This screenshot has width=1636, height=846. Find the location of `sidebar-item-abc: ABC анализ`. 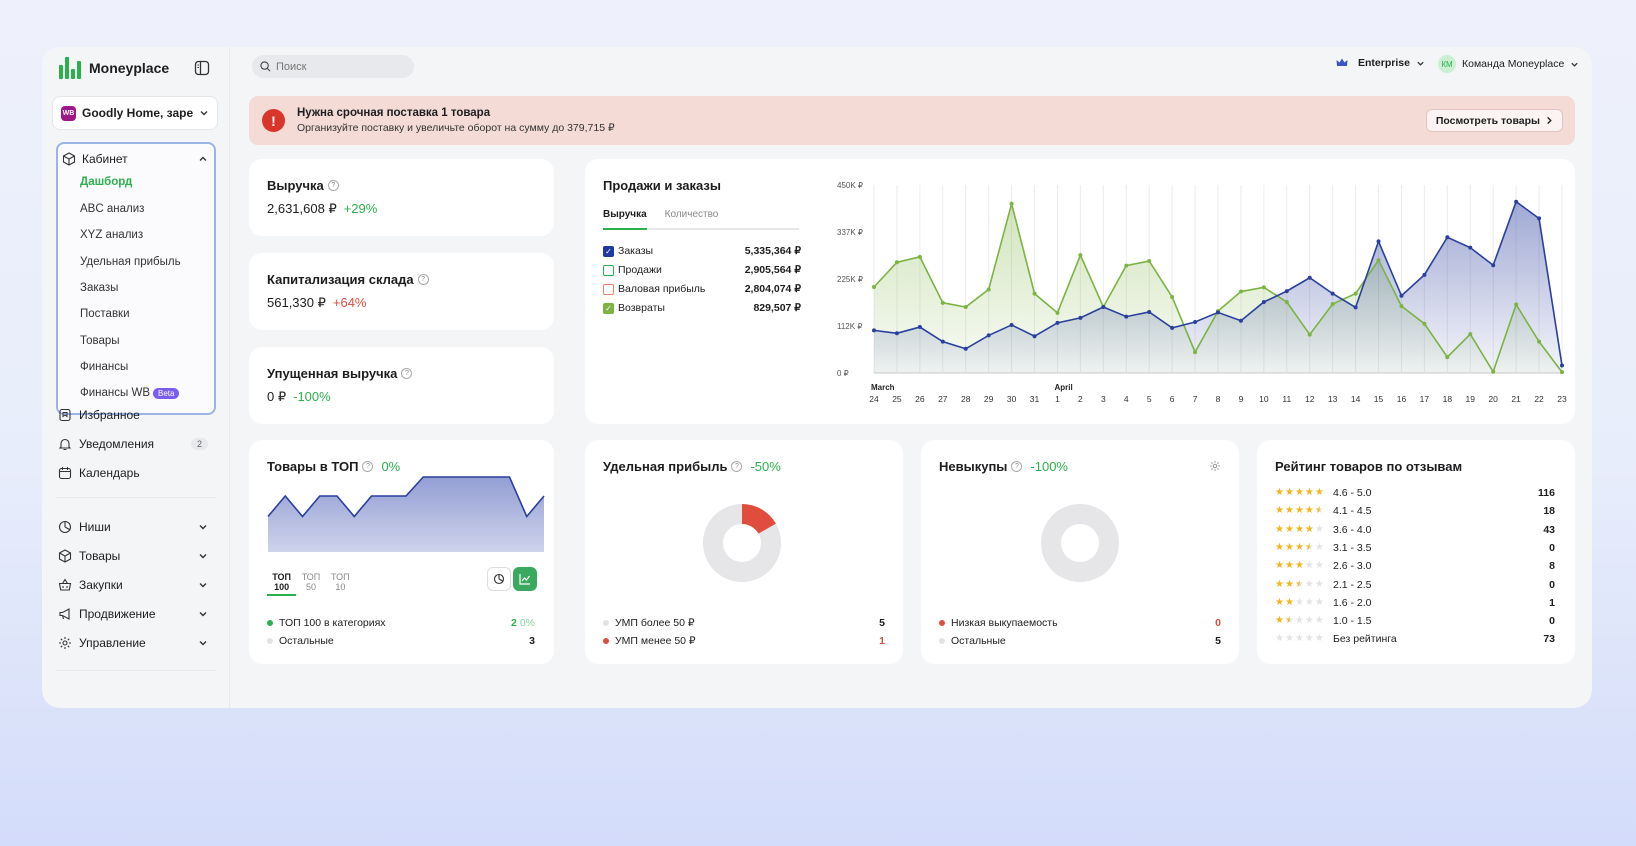

sidebar-item-abc: ABC анализ is located at coordinates (112, 209).